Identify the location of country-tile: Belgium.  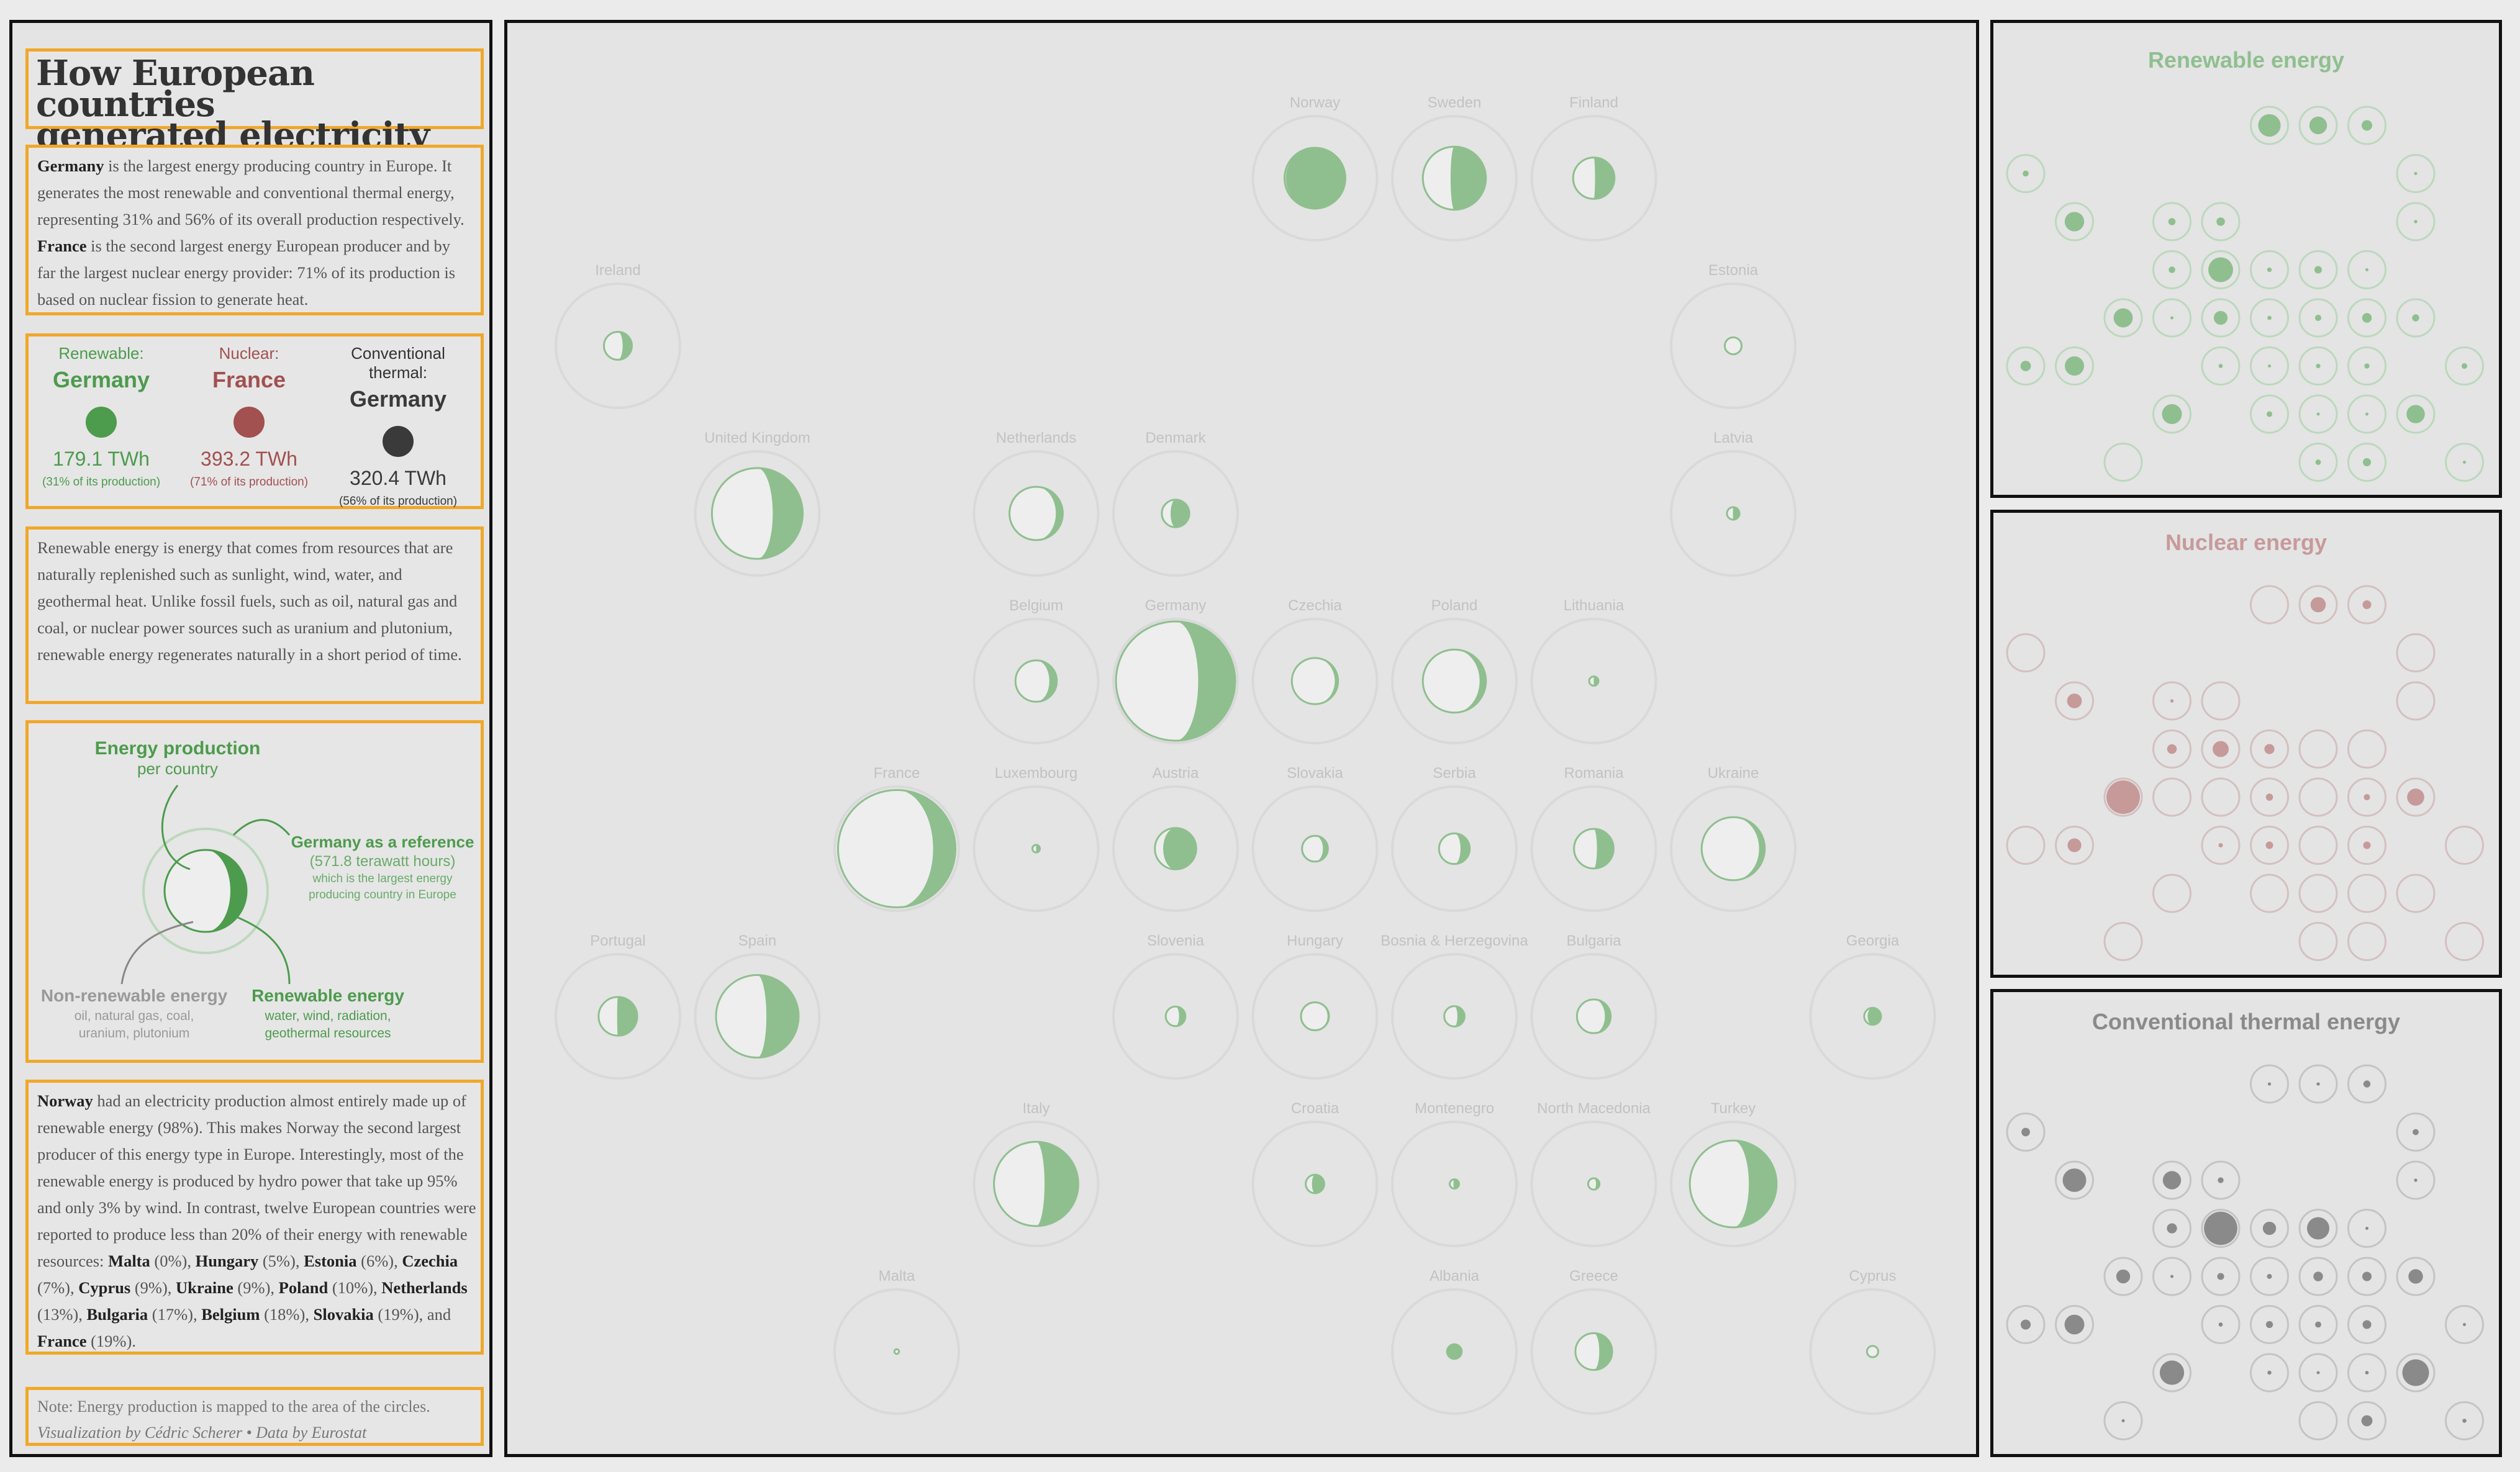
(1036, 670).